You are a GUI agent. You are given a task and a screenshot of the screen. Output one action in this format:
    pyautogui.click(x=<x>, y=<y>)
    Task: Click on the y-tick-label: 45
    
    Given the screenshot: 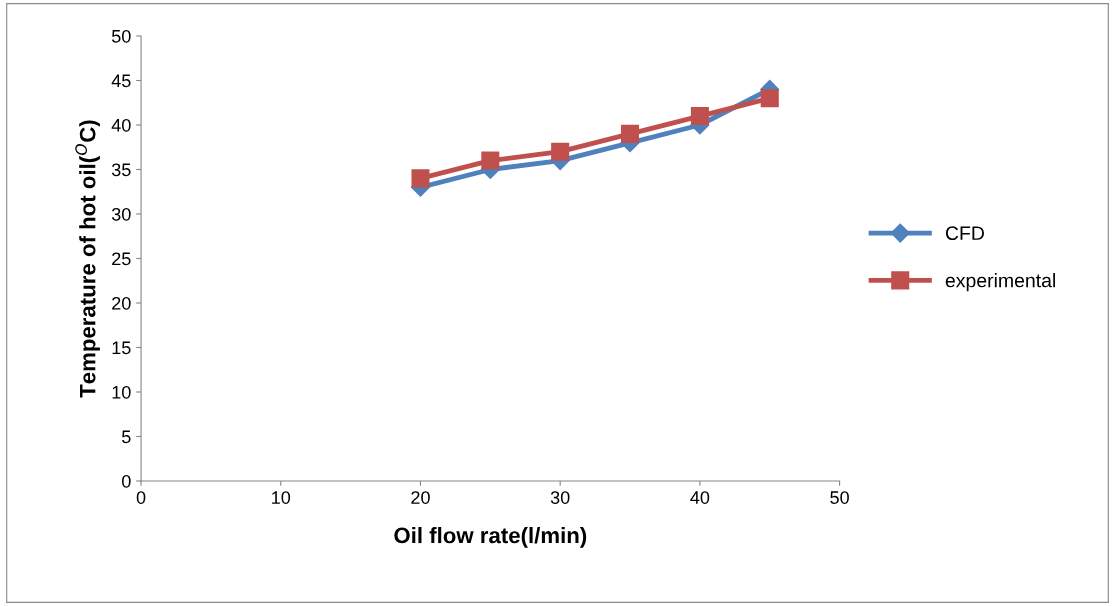 What is the action you would take?
    pyautogui.click(x=121, y=81)
    